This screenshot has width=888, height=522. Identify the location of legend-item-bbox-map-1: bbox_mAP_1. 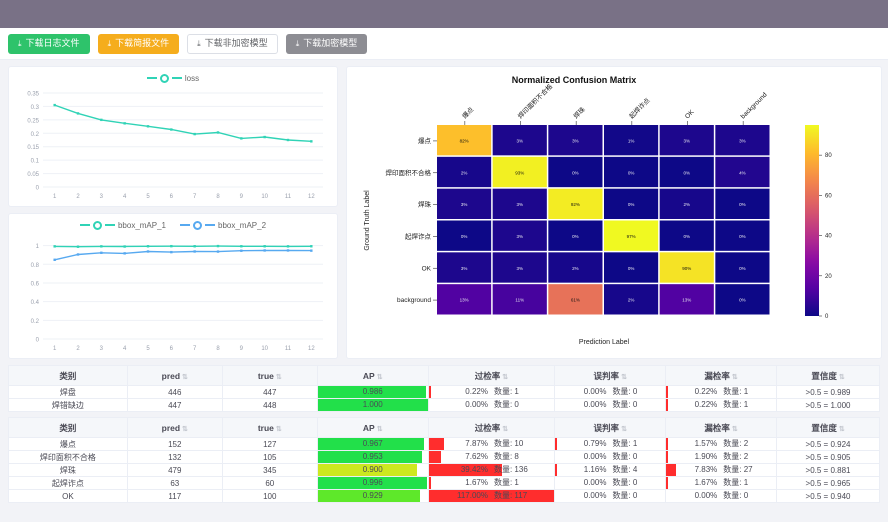
(122, 225).